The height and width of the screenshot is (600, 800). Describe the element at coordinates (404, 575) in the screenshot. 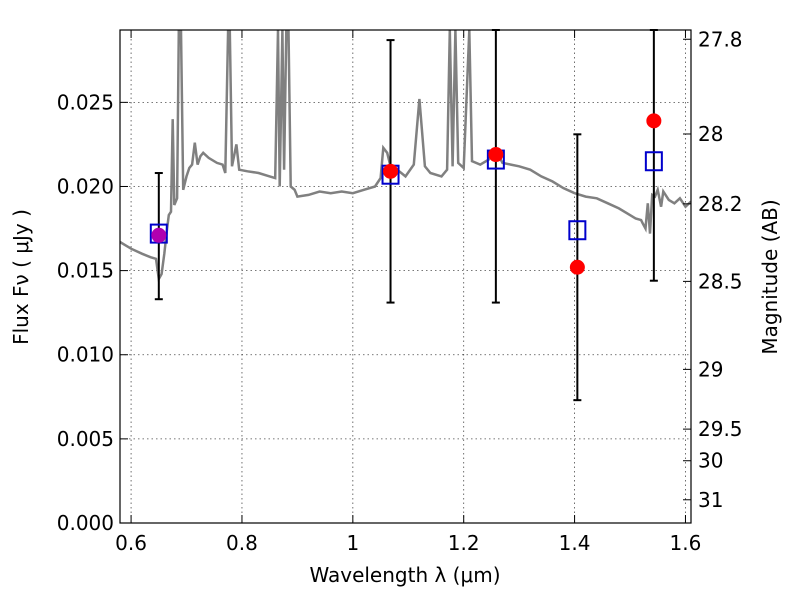

I see `x-axis-label: Wavelength λ (μm)` at that location.